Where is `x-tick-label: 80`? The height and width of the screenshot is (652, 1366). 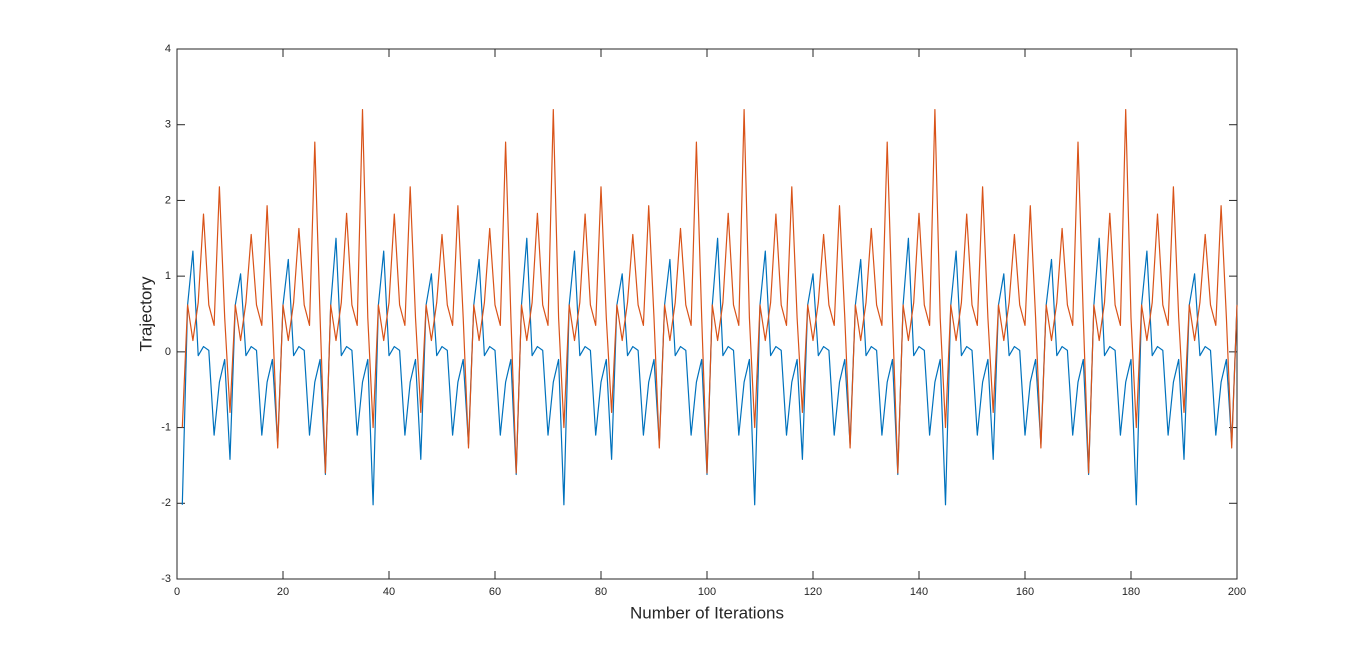 x-tick-label: 80 is located at coordinates (601, 592).